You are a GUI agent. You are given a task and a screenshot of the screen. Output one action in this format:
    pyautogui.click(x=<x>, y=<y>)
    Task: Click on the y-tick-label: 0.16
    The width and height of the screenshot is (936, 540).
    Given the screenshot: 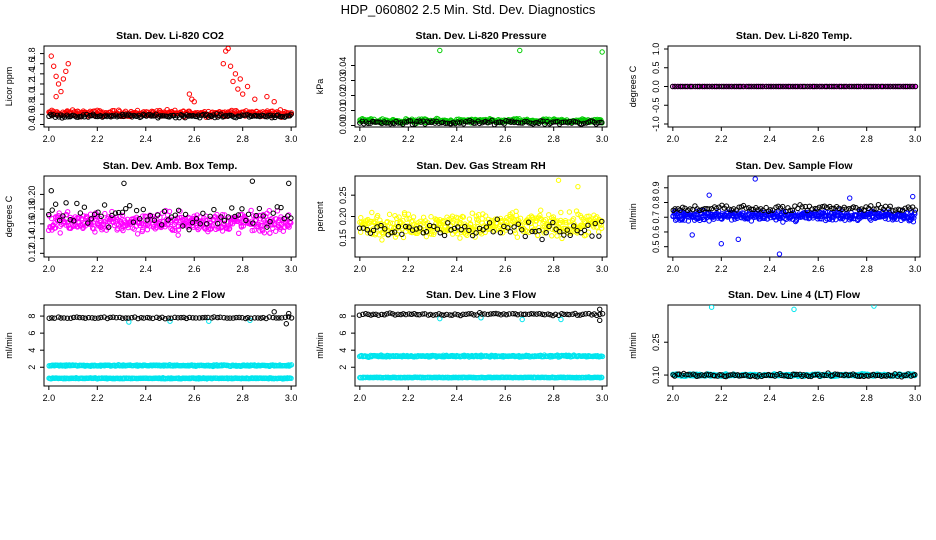 What is the action you would take?
    pyautogui.click(x=32, y=224)
    